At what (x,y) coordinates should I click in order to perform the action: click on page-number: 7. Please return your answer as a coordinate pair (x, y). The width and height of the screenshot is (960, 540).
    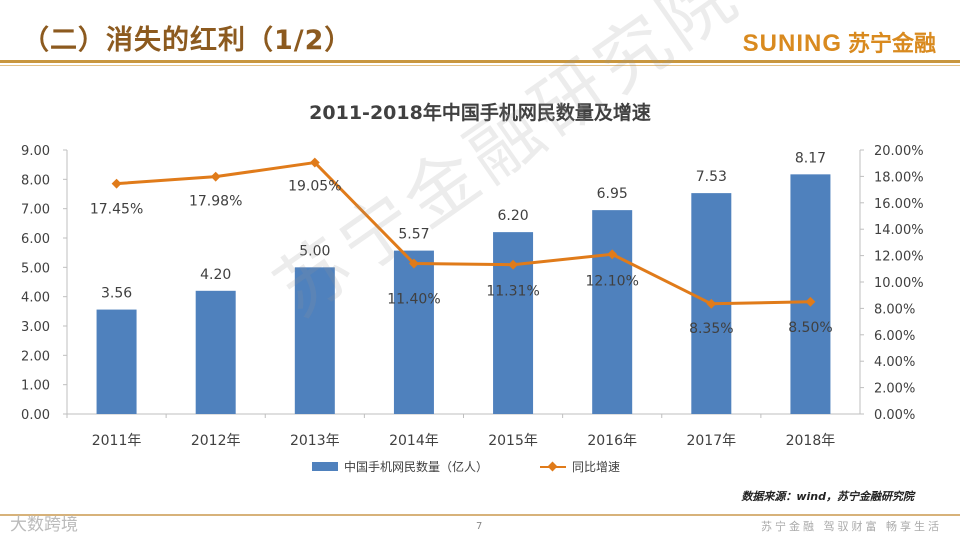
    Looking at the image, I should click on (479, 526).